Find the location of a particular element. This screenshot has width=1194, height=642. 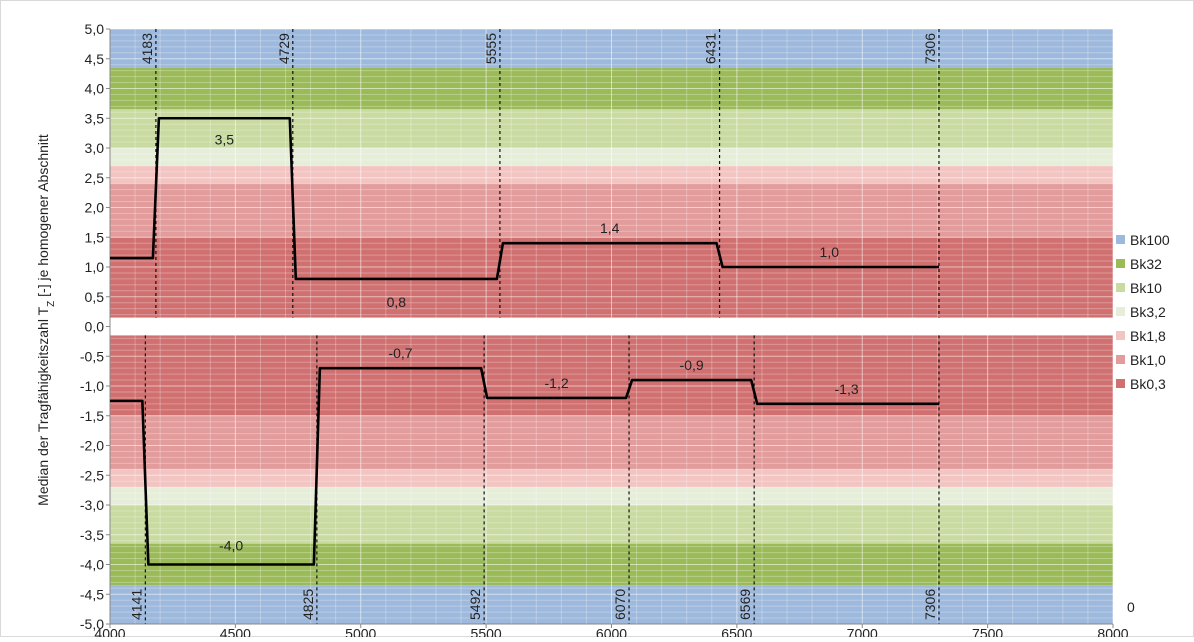

y-tick-label: 1,0 is located at coordinates (95, 267).